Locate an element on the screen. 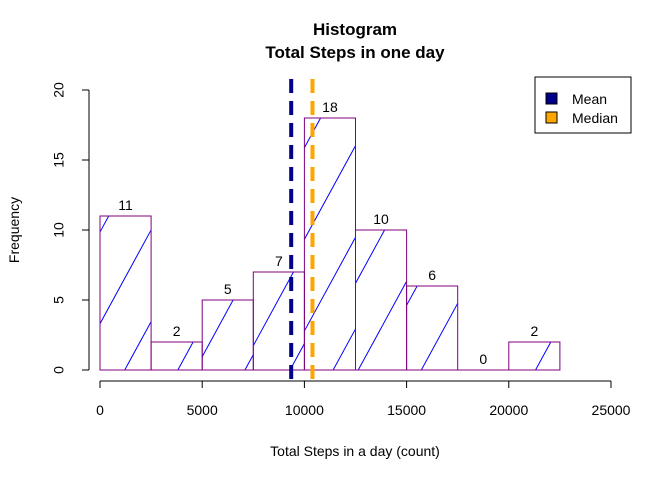 Image resolution: width=672 pixels, height=480 pixels. legend-box is located at coordinates (583, 105).